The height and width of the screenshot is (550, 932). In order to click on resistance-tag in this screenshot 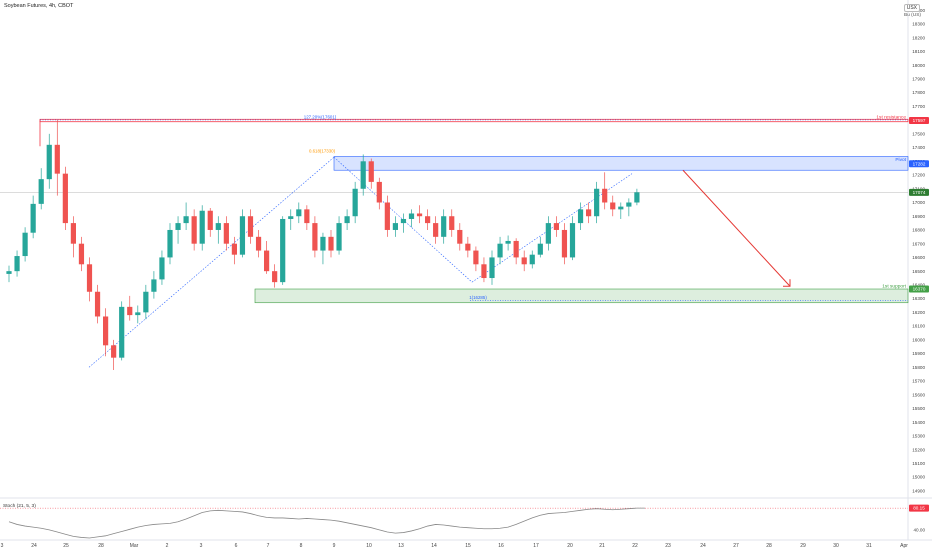, I will do `click(919, 121)`.